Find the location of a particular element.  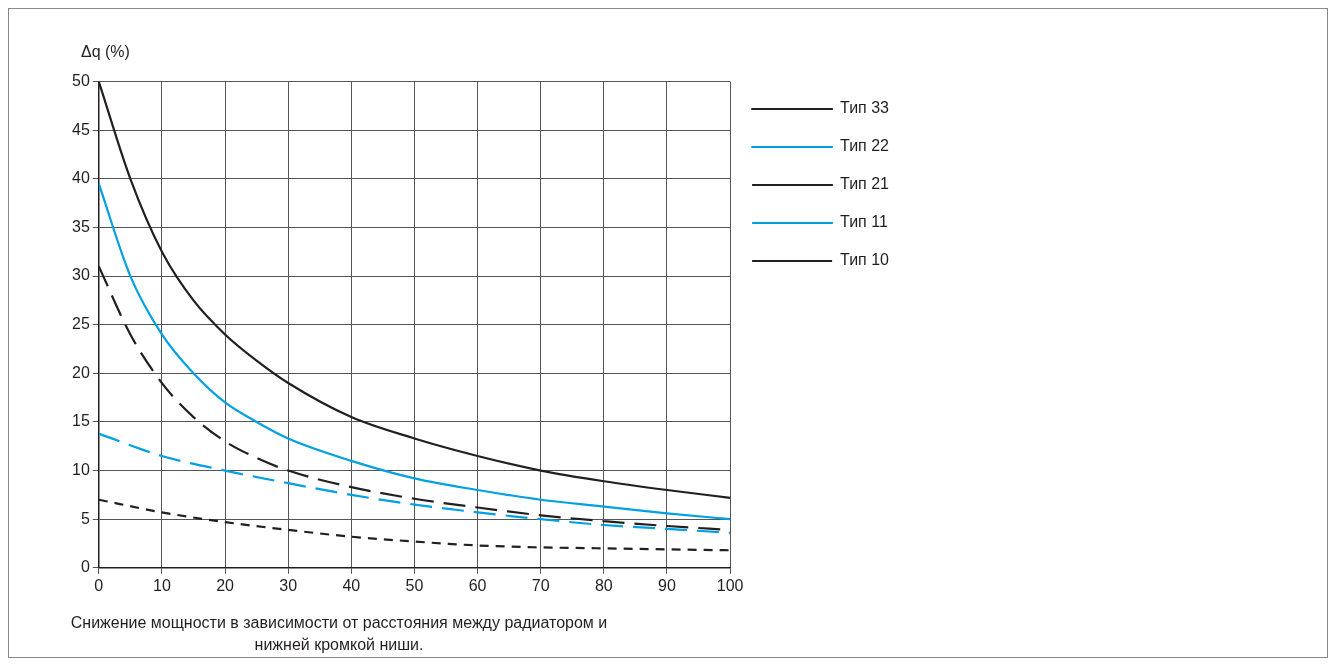

y-tick-label: 15 is located at coordinates (81, 421).